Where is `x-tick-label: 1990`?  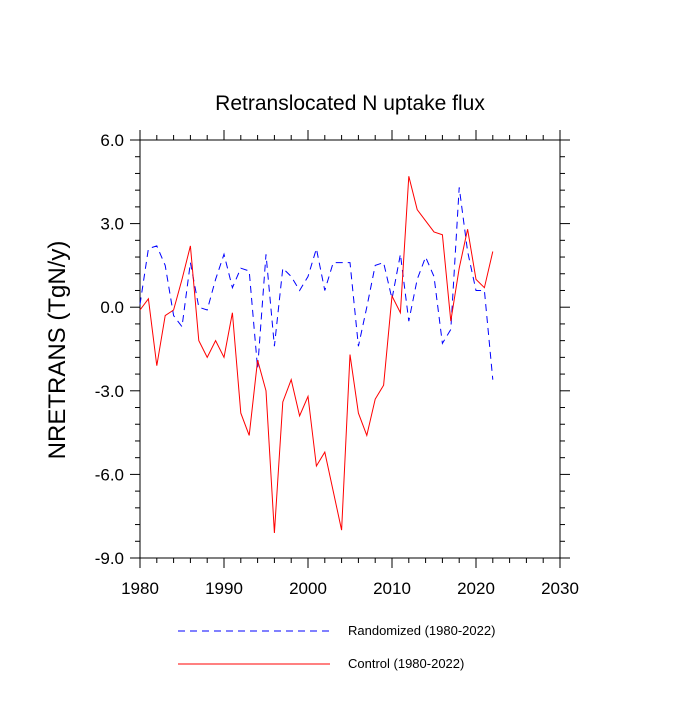 x-tick-label: 1990 is located at coordinates (224, 588).